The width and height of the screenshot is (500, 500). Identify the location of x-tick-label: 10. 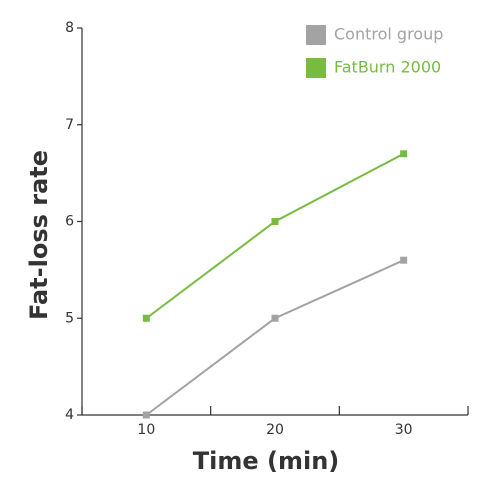
(146, 430).